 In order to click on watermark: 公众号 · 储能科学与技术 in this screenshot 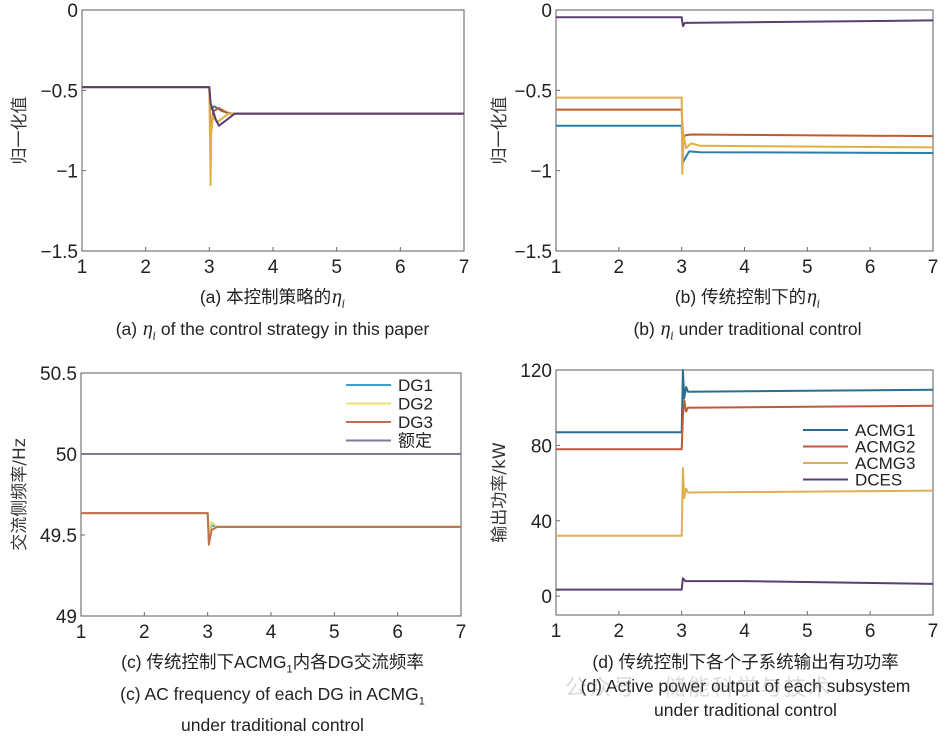, I will do `click(698, 688)`.